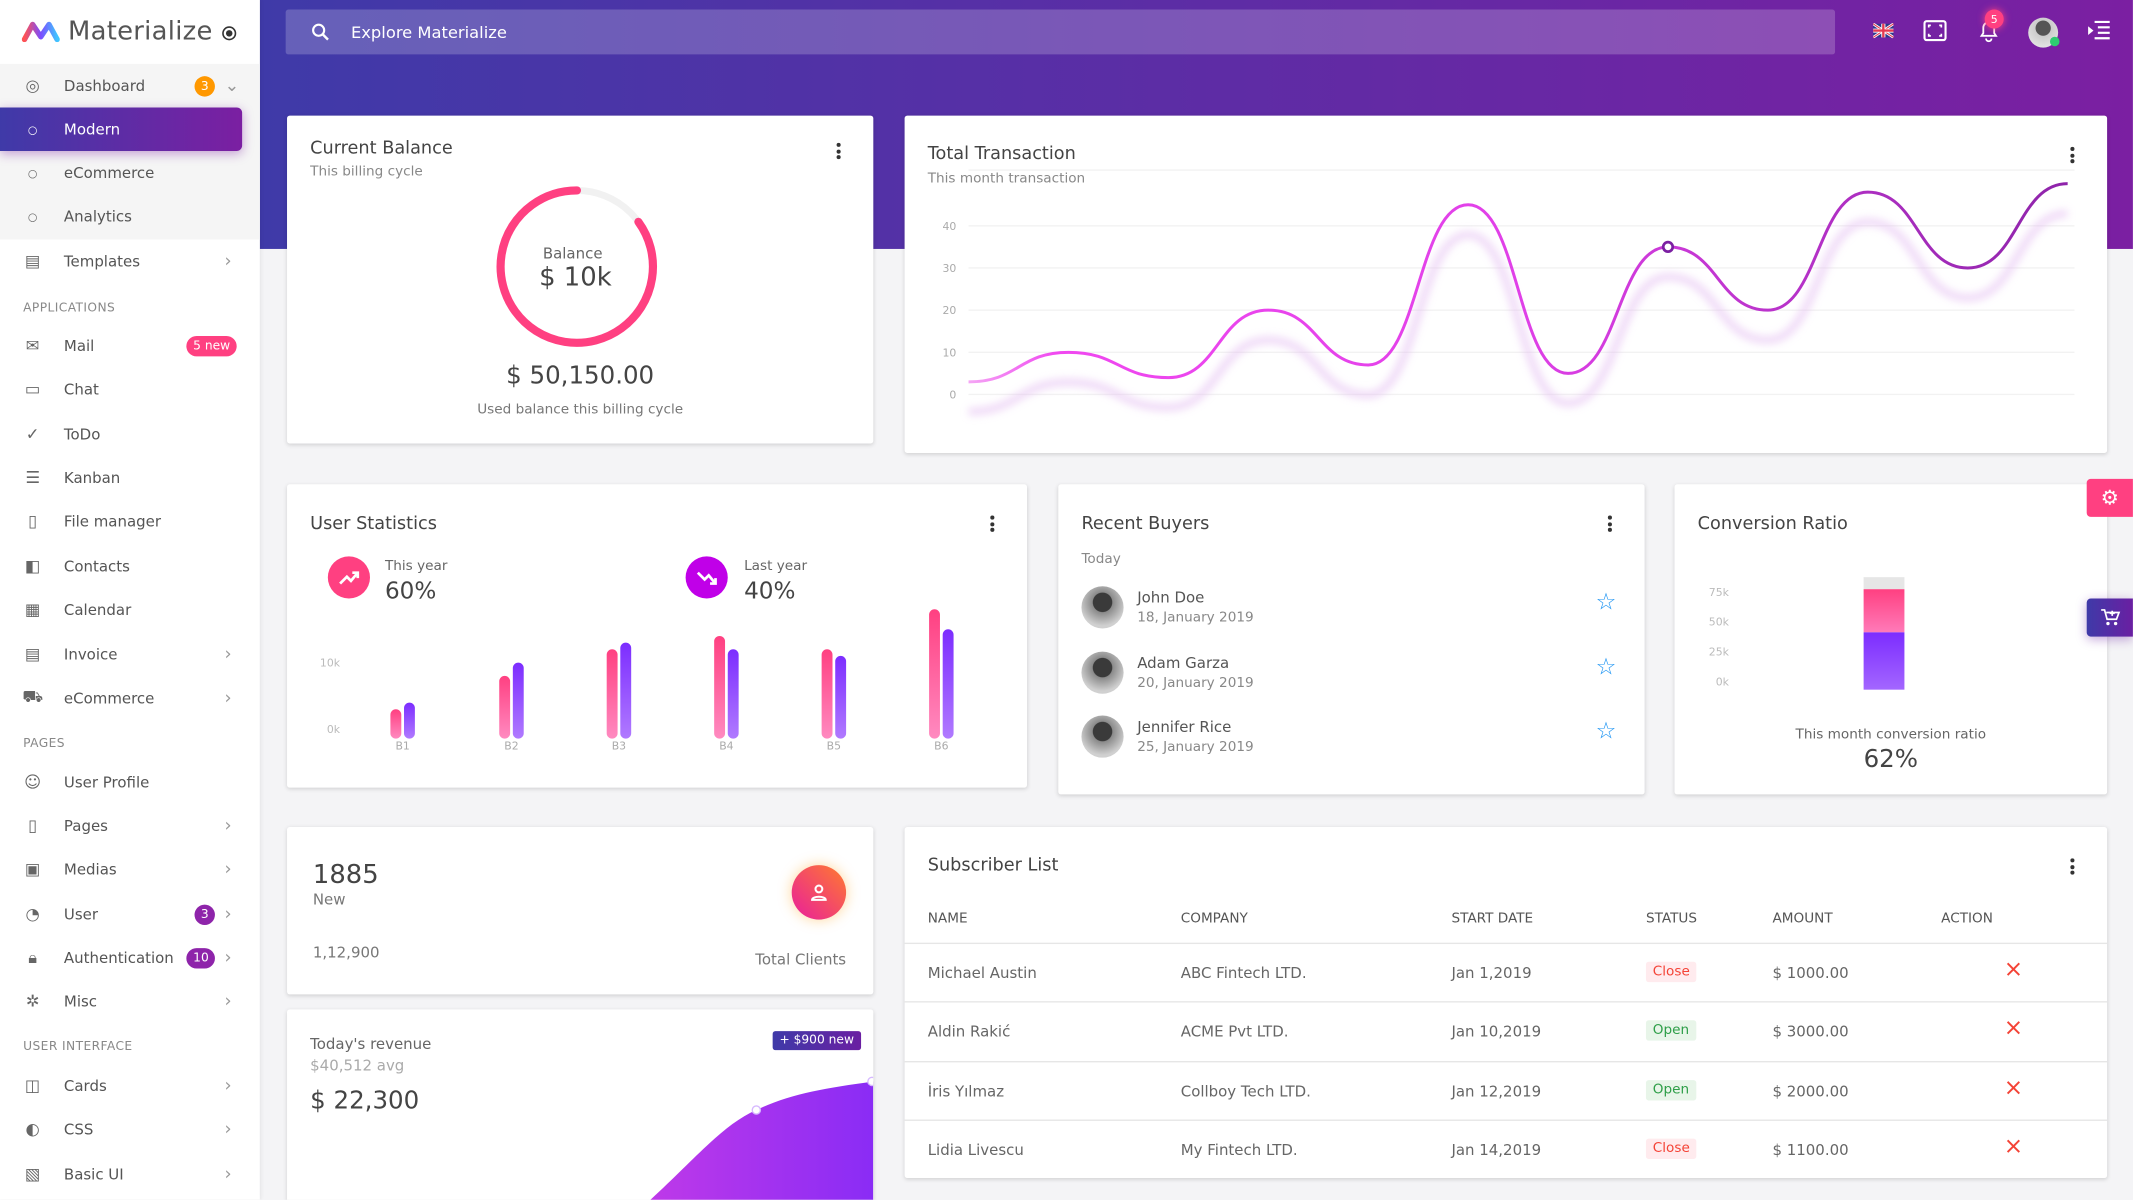  I want to click on cell-amount: $ 3000.00, so click(1810, 1032).